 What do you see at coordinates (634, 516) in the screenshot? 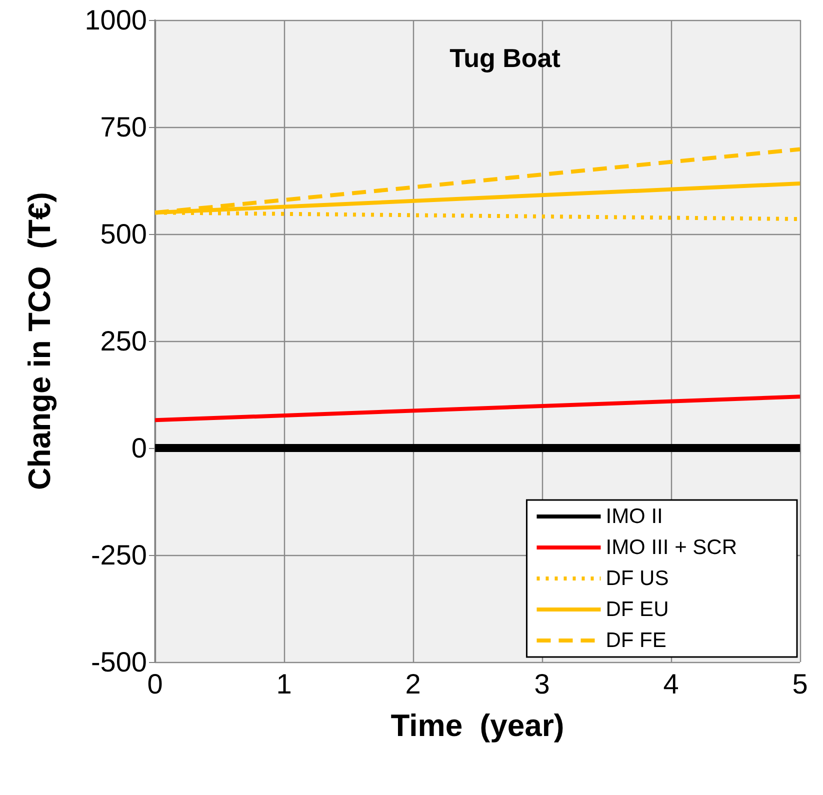
I see `legend-label: IMO II` at bounding box center [634, 516].